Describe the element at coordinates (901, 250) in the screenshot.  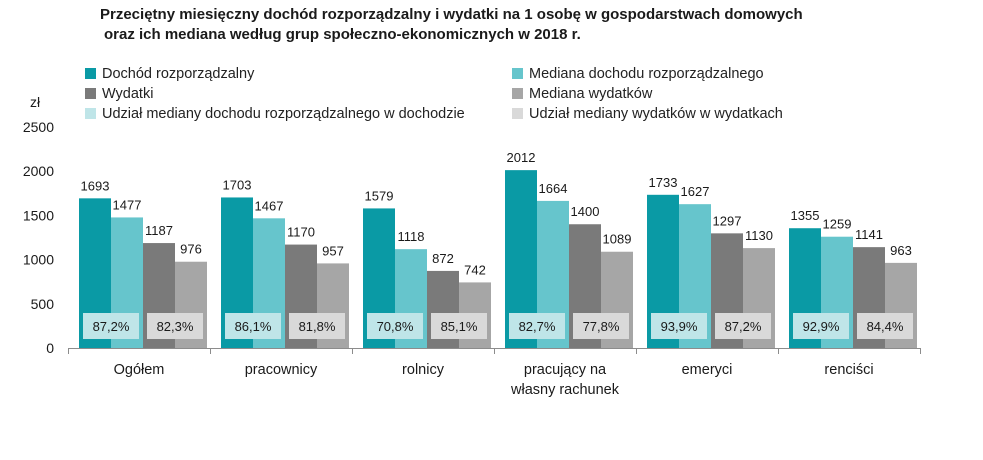
I see `bar-value-label: 963` at that location.